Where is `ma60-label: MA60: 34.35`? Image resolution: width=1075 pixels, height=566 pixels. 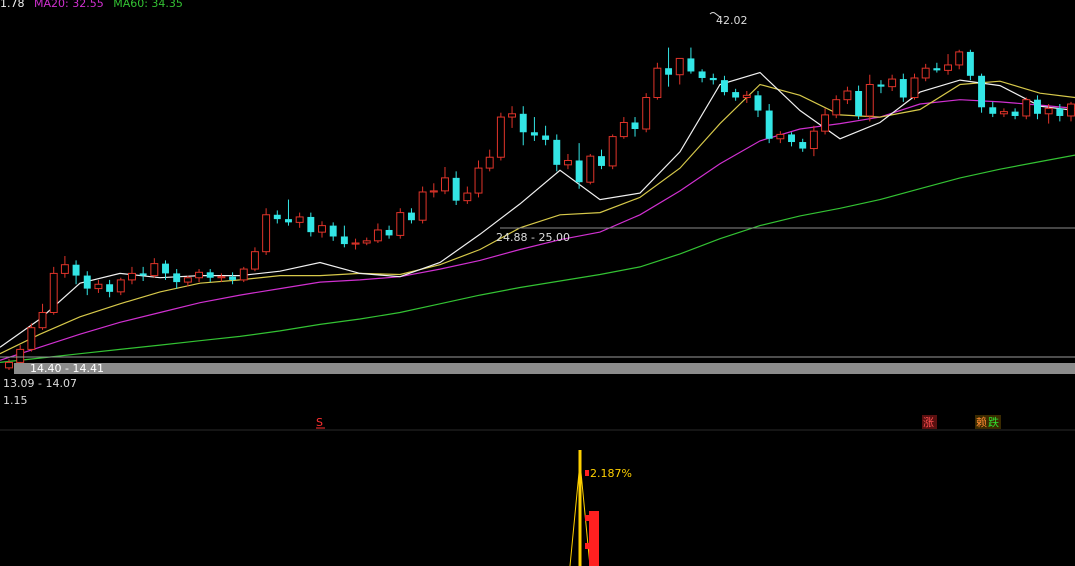
ma60-label: MA60: 34.35 is located at coordinates (148, 5).